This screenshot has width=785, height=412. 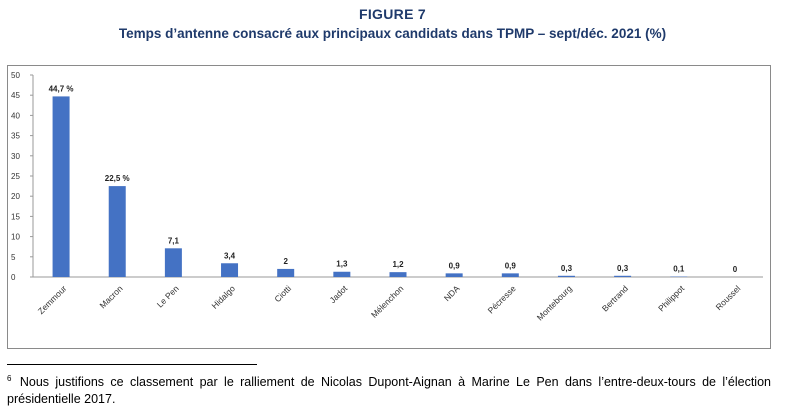 What do you see at coordinates (15, 156) in the screenshot?
I see `y-tick-label: 30` at bounding box center [15, 156].